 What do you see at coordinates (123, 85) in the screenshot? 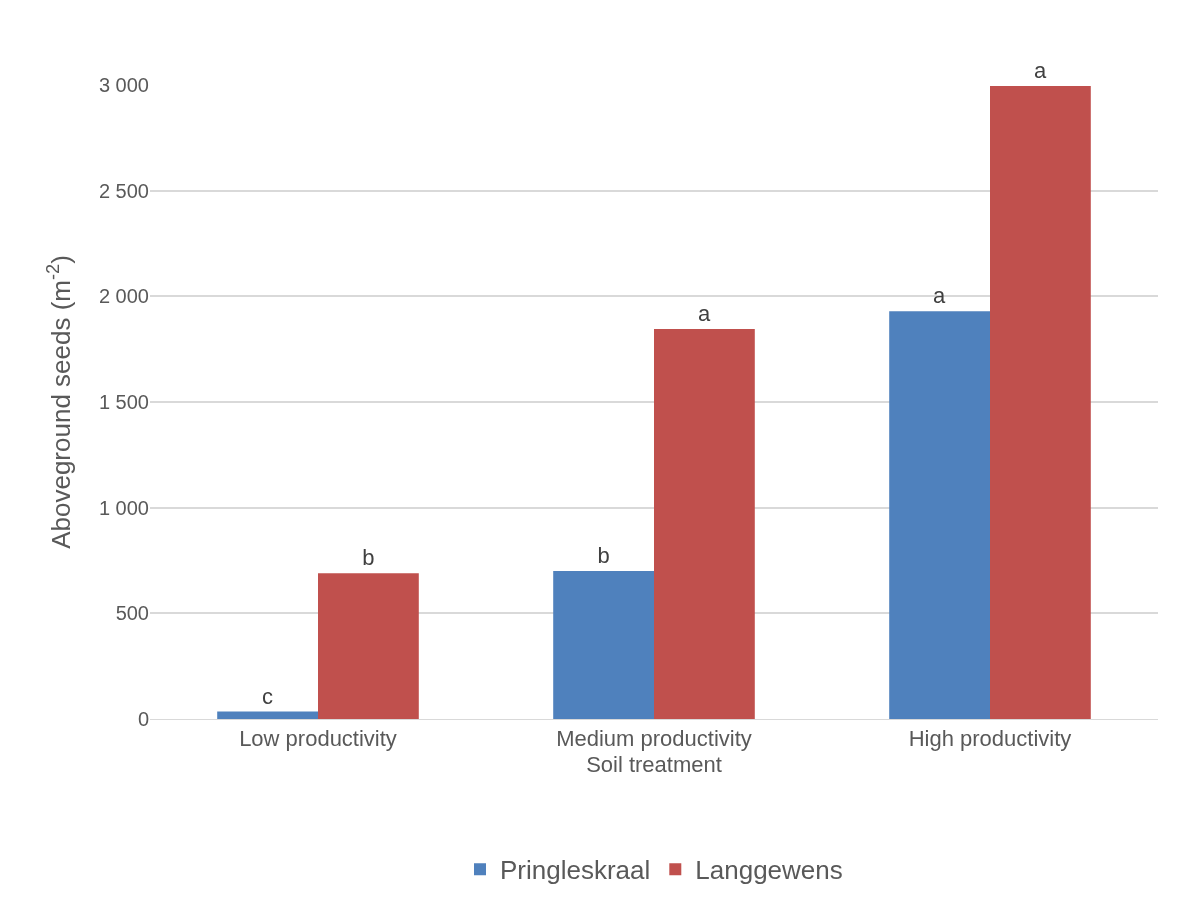
I see `y-tick-label: 3 000` at bounding box center [123, 85].